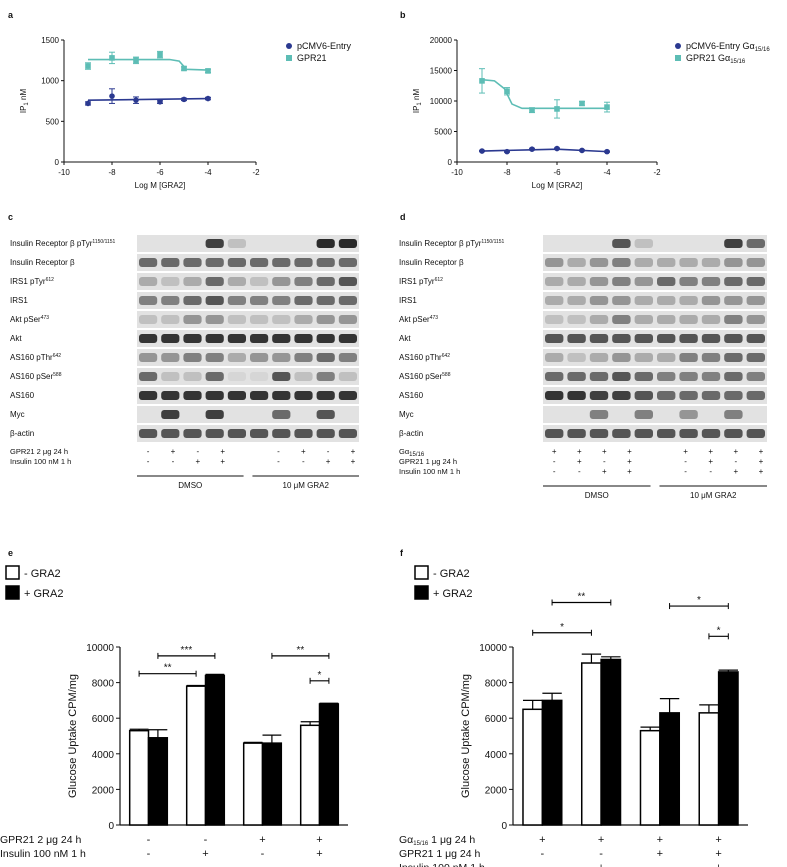 This screenshot has height=867, width=787. Describe the element at coordinates (425, 376) in the screenshot. I see `blot-row-label: AS160 pSer588` at that location.